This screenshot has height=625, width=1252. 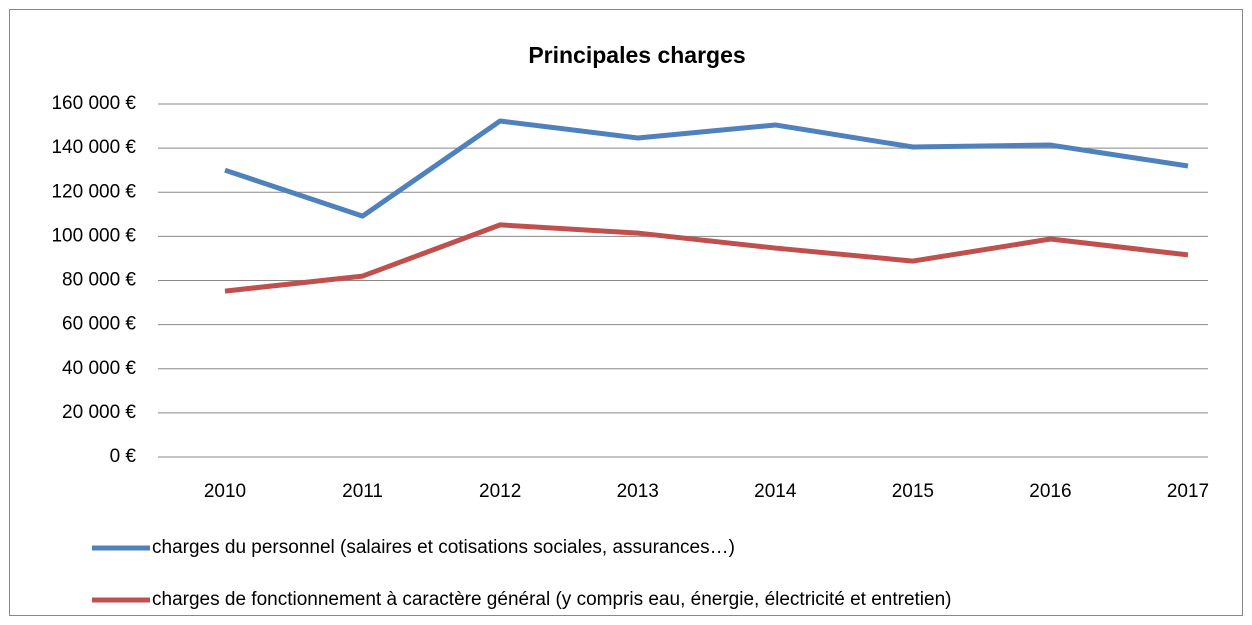 What do you see at coordinates (93, 235) in the screenshot?
I see `y-tick-label: 100 000 €` at bounding box center [93, 235].